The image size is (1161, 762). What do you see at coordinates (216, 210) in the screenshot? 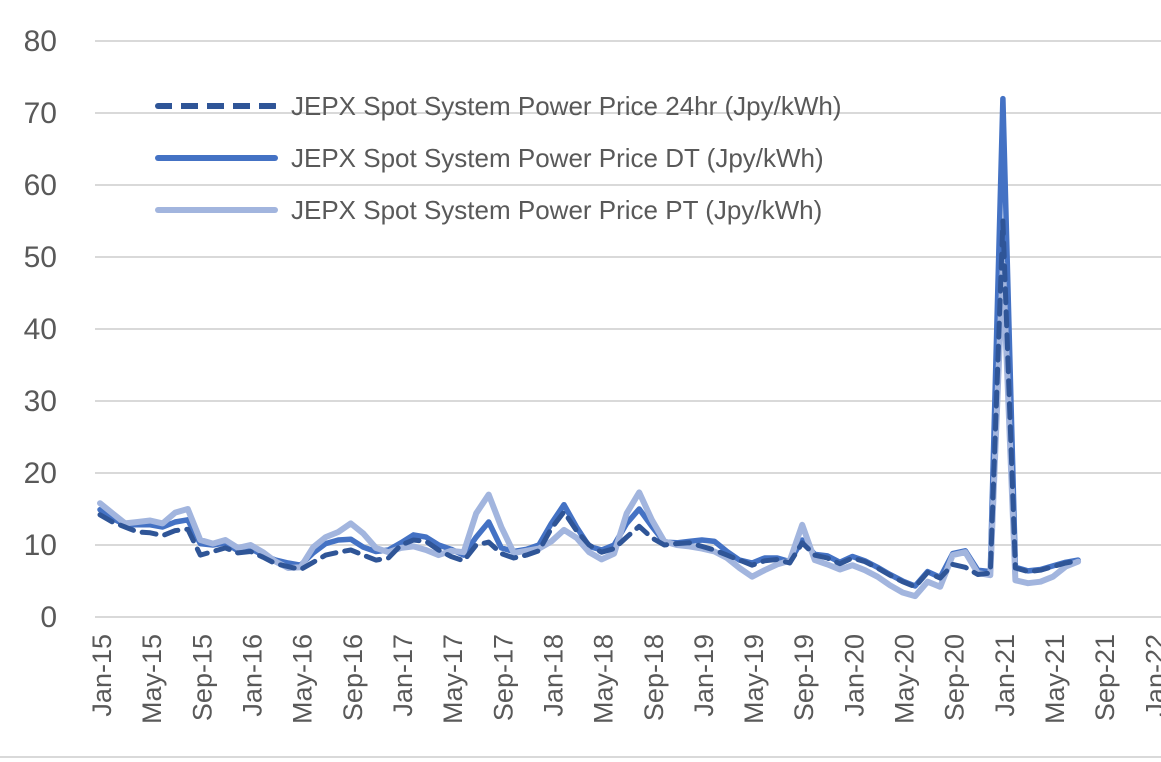
I see `legend-swatch-light-line` at bounding box center [216, 210].